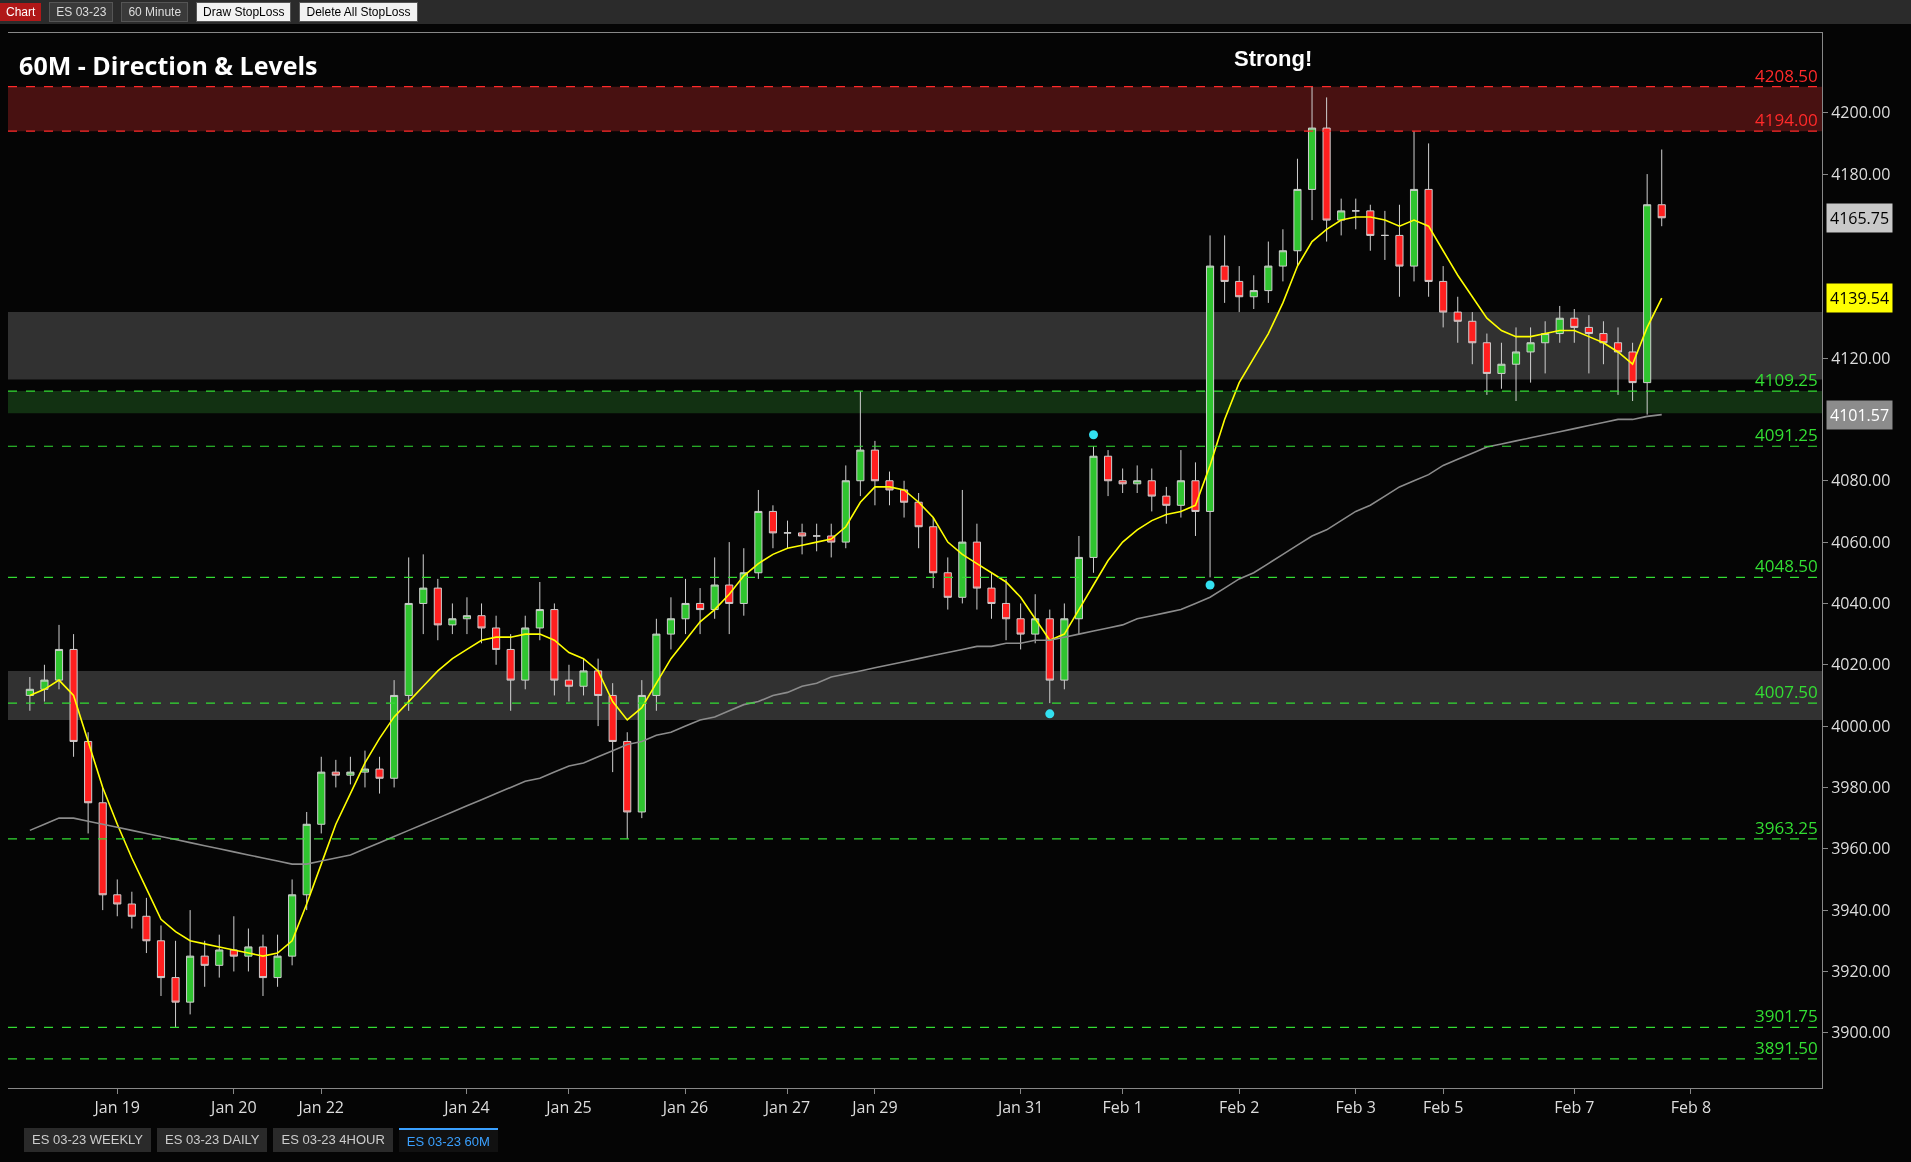 The image size is (1911, 1162). What do you see at coordinates (1786, 565) in the screenshot?
I see `ref-line-label: 4048.50` at bounding box center [1786, 565].